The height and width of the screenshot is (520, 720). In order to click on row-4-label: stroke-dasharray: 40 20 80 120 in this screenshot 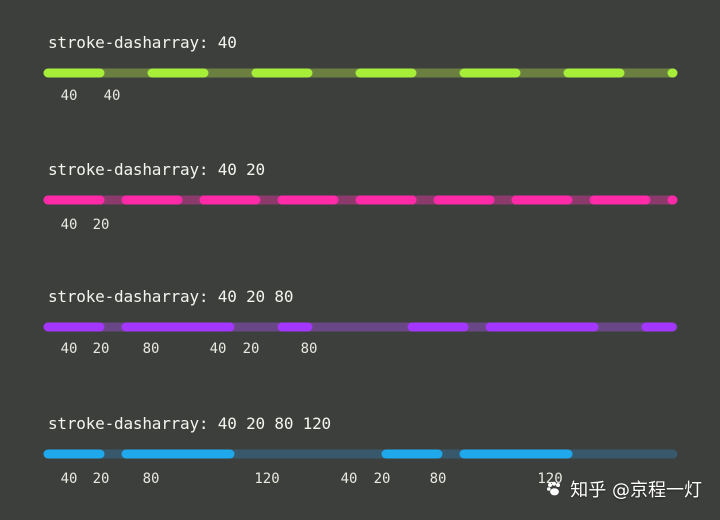, I will do `click(189, 423)`.